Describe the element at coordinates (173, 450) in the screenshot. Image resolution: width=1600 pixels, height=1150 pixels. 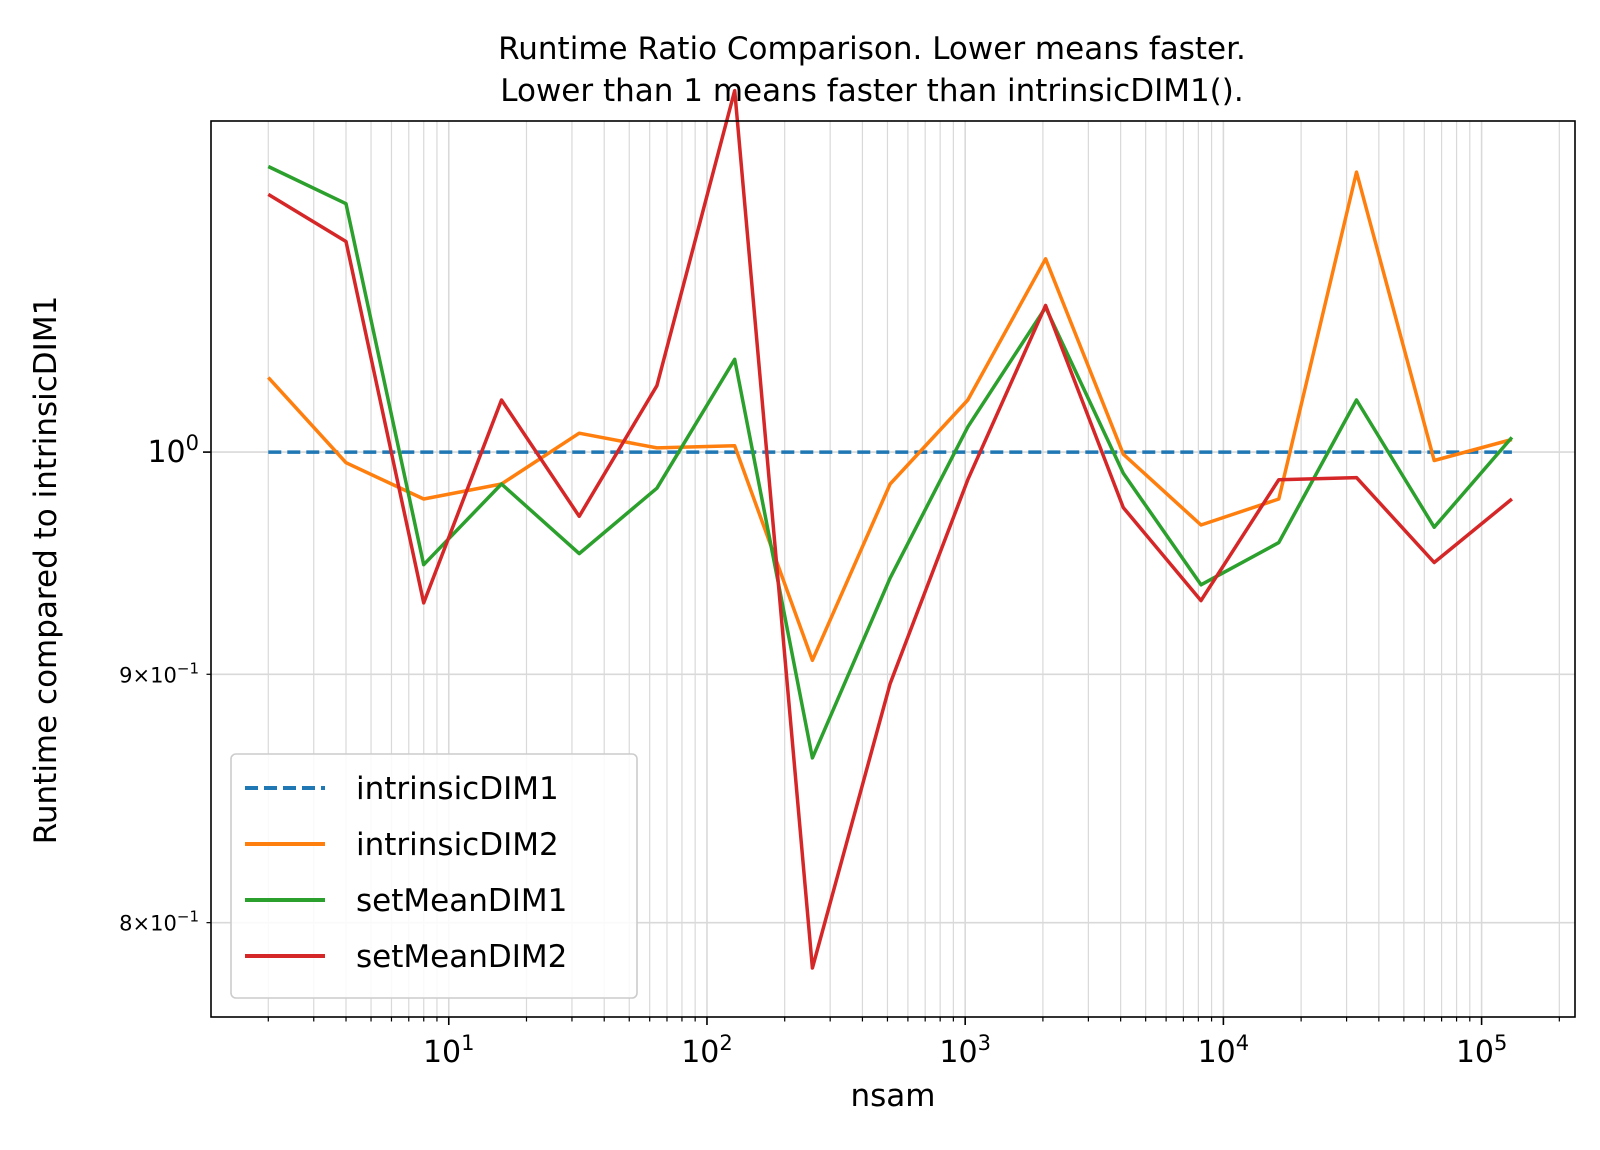
I see `y-tick-label: 100` at that location.